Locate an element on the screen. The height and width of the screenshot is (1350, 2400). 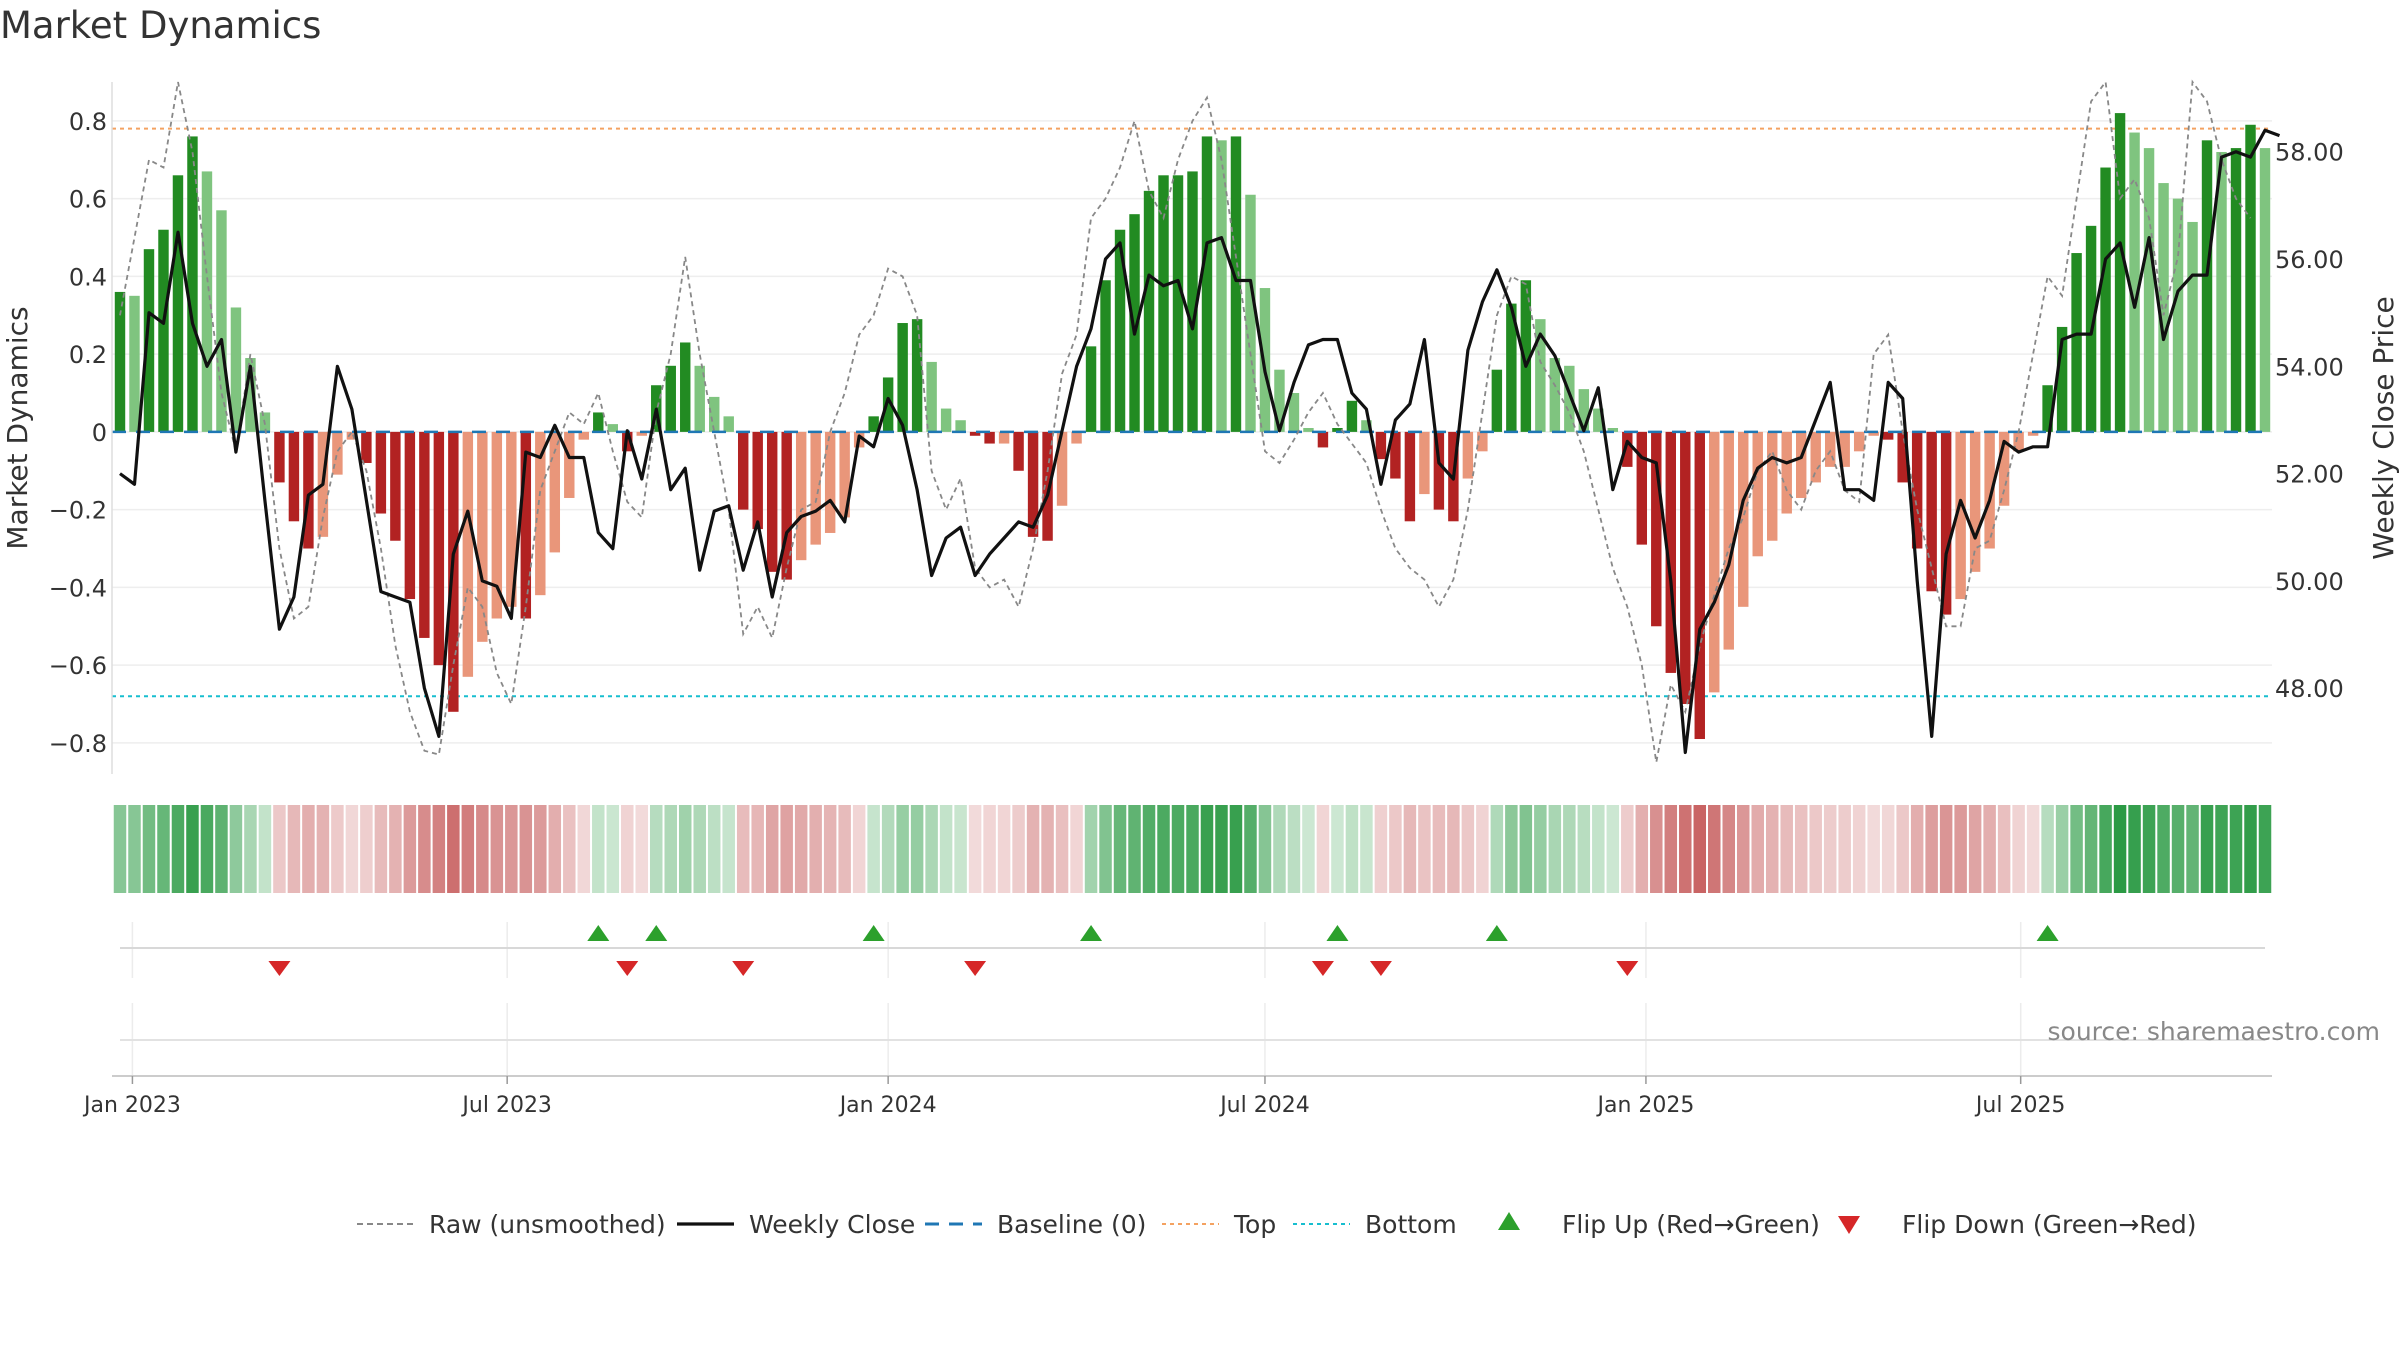
date-tick-label: Jan 2024 is located at coordinates (887, 1105).